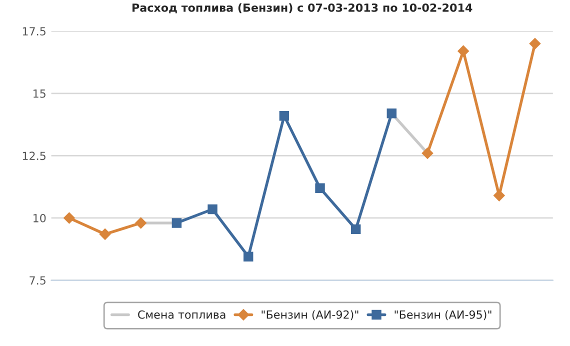  Describe the element at coordinates (34, 31) in the screenshot. I see `y-tick-label: 17.5` at that location.